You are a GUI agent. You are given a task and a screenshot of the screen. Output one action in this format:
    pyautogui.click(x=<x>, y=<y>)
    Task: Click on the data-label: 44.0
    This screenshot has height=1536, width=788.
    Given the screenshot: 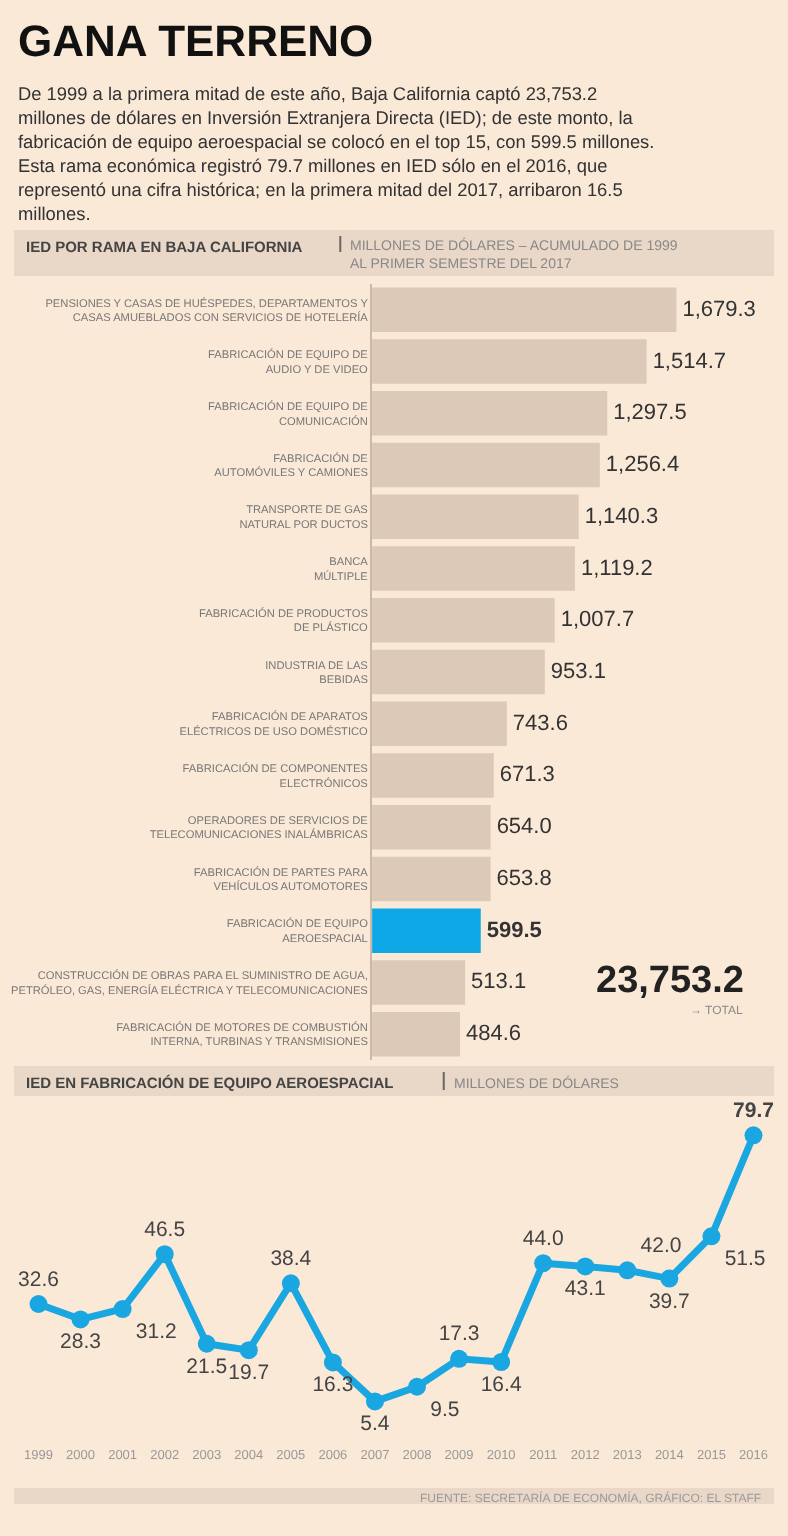 What is the action you would take?
    pyautogui.click(x=543, y=1238)
    